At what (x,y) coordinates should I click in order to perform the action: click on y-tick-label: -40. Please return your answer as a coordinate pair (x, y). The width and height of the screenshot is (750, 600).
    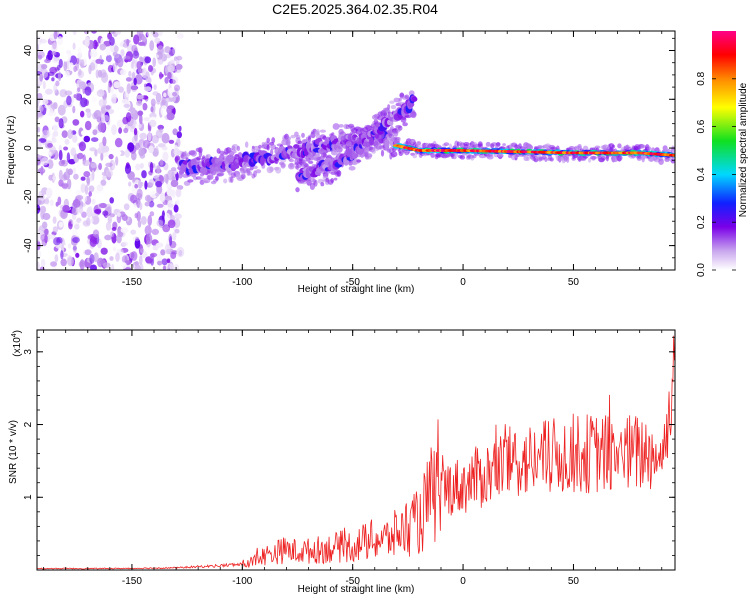
    Looking at the image, I should click on (28, 245).